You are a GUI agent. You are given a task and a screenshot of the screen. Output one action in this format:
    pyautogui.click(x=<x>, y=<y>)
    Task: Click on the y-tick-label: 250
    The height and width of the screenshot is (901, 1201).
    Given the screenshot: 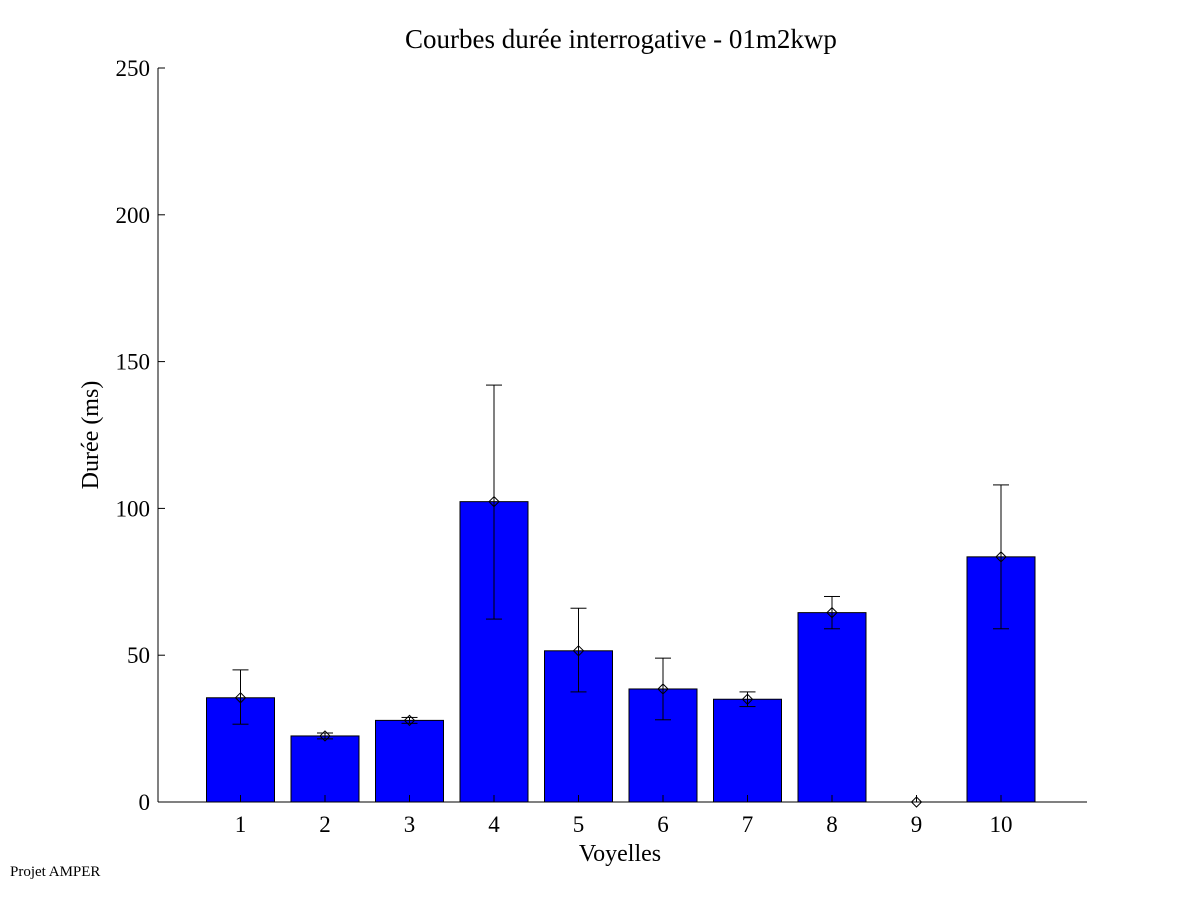 What is the action you would take?
    pyautogui.click(x=133, y=68)
    